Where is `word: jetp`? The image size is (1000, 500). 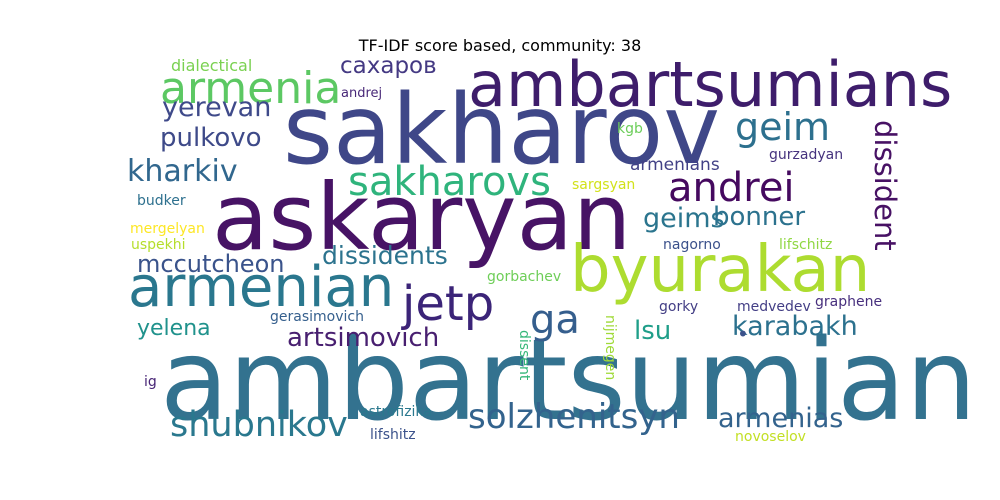 word: jetp is located at coordinates (448, 304).